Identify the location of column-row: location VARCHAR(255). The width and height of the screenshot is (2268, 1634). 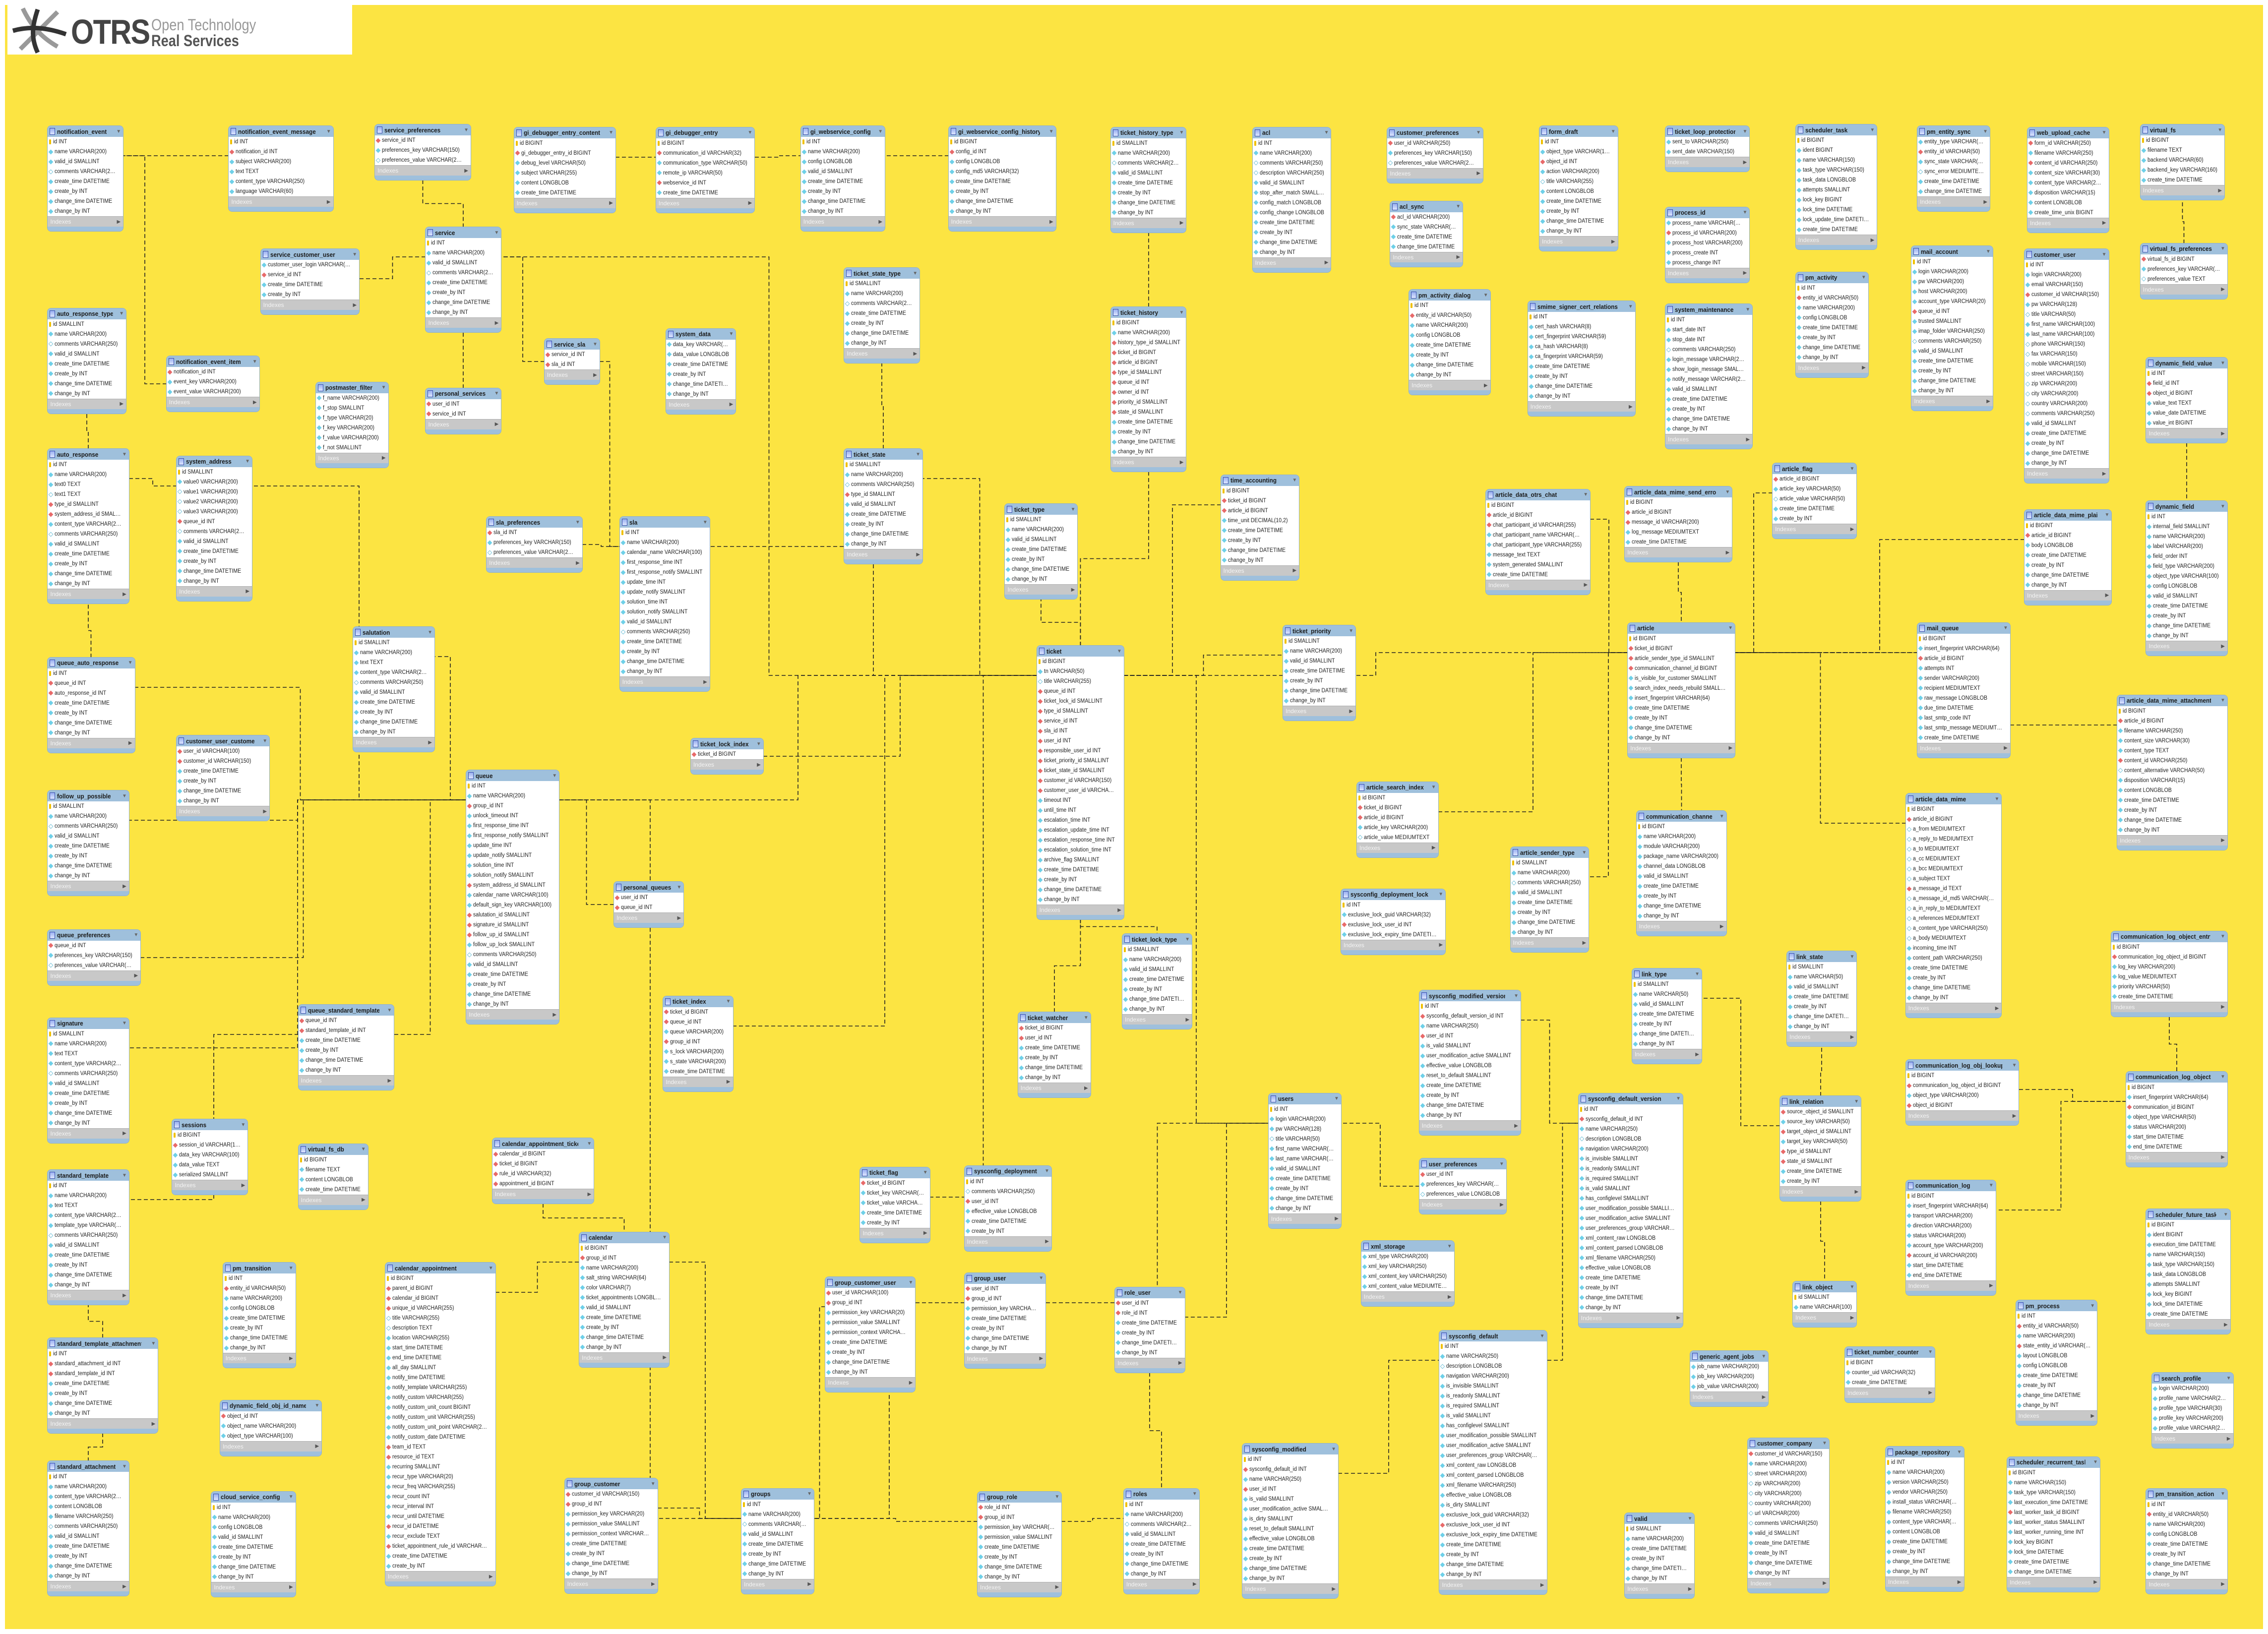
(440, 1338).